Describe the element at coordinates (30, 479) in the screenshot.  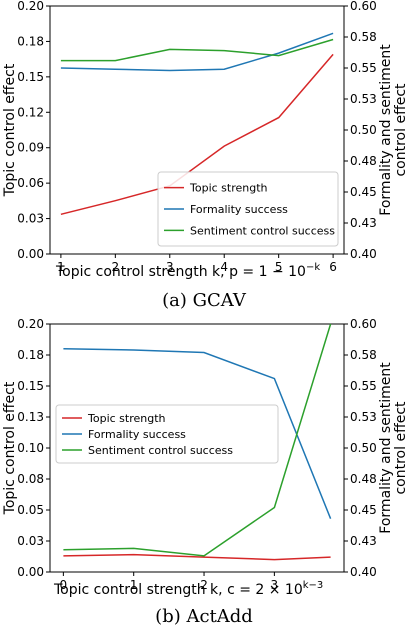
I see `y-tick-label-left: 0.08` at that location.